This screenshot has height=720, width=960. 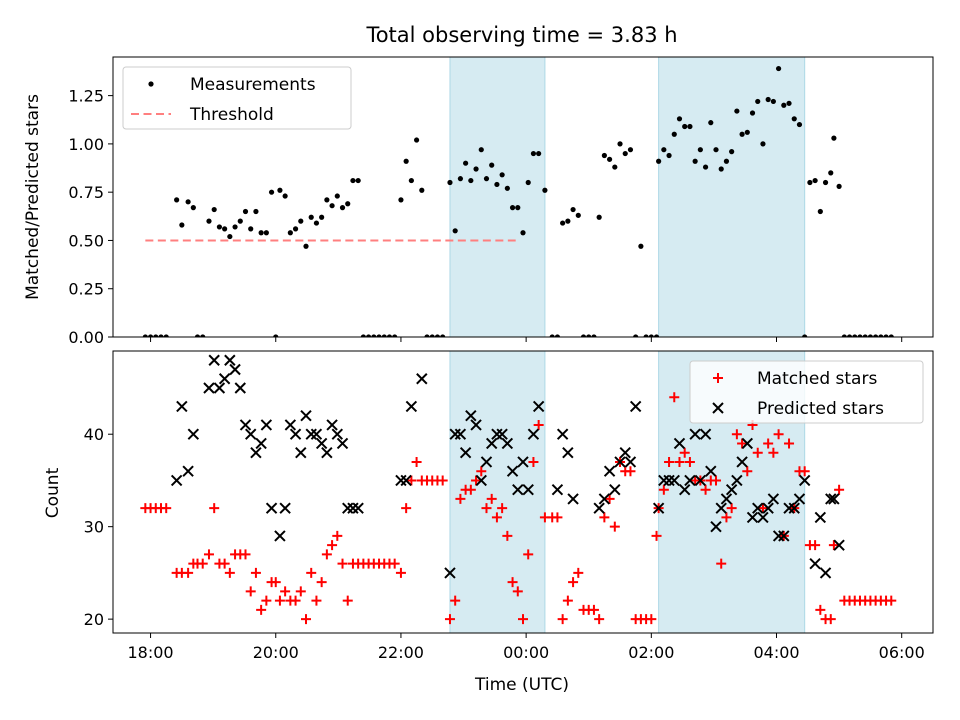 I want to click on top-y-tick-label: 0.75, so click(x=86, y=192).